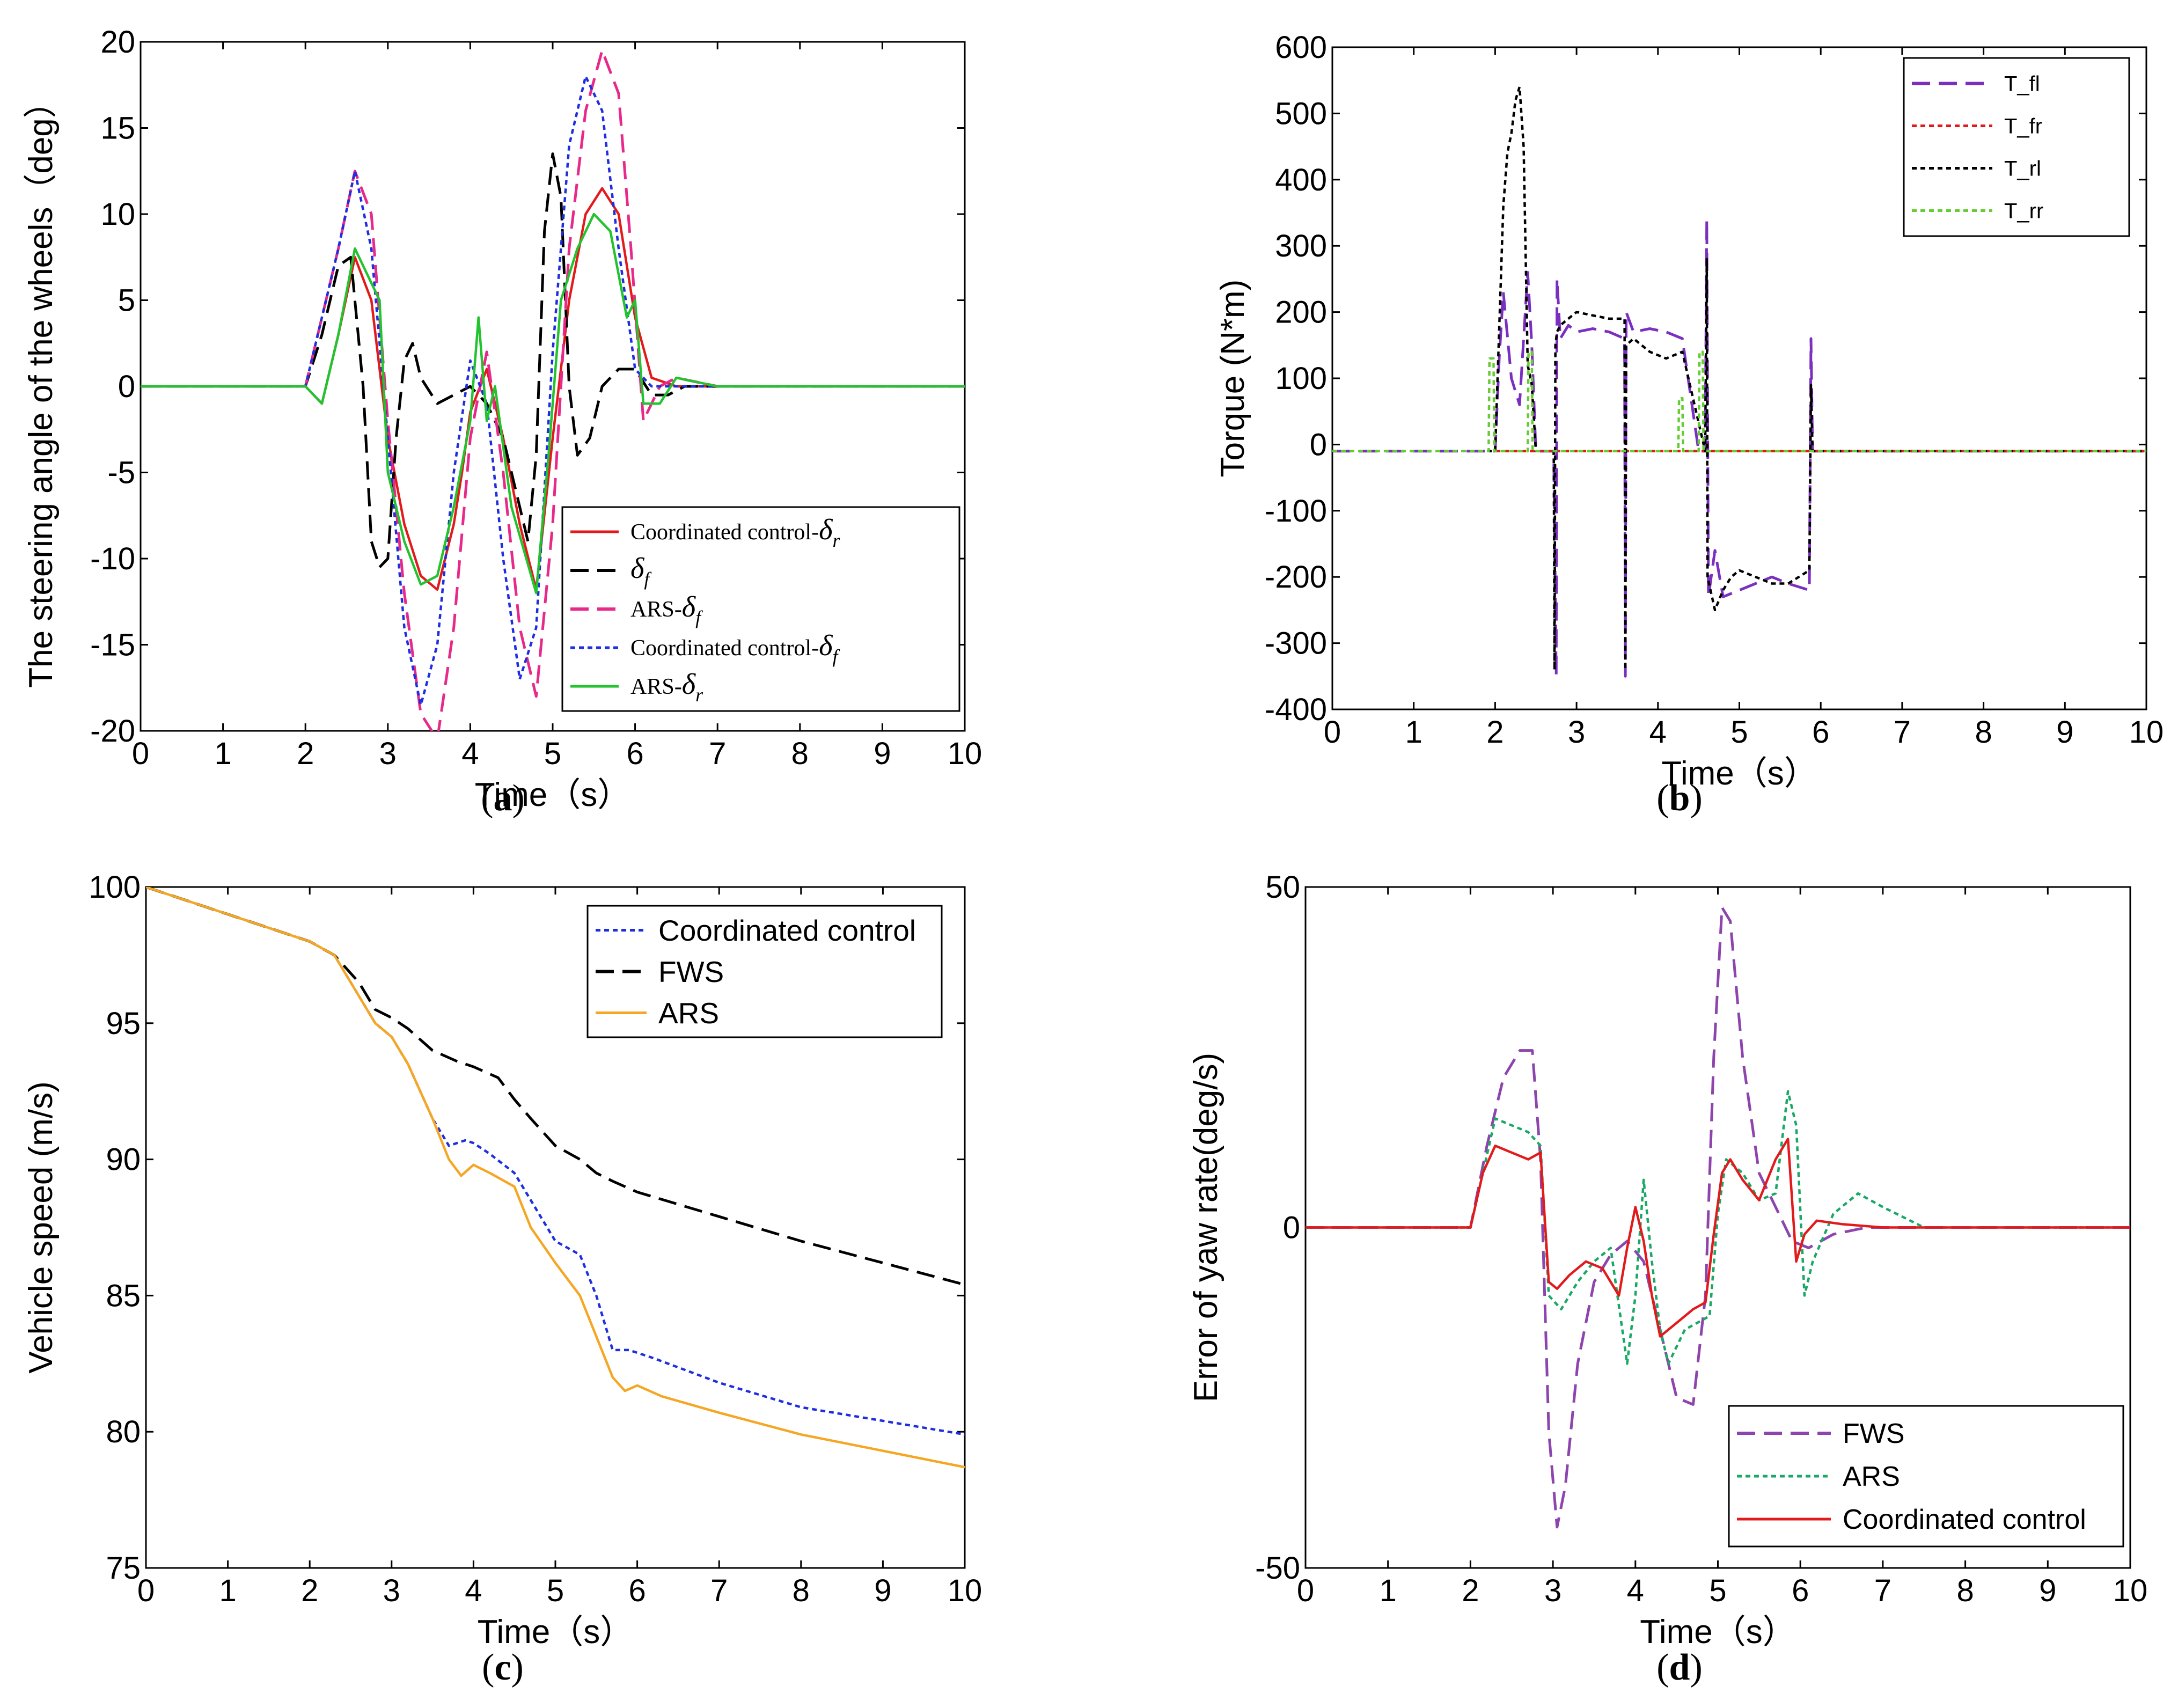 The image size is (2178, 1708). What do you see at coordinates (112, 646) in the screenshot?
I see `y-tick-label: -15` at bounding box center [112, 646].